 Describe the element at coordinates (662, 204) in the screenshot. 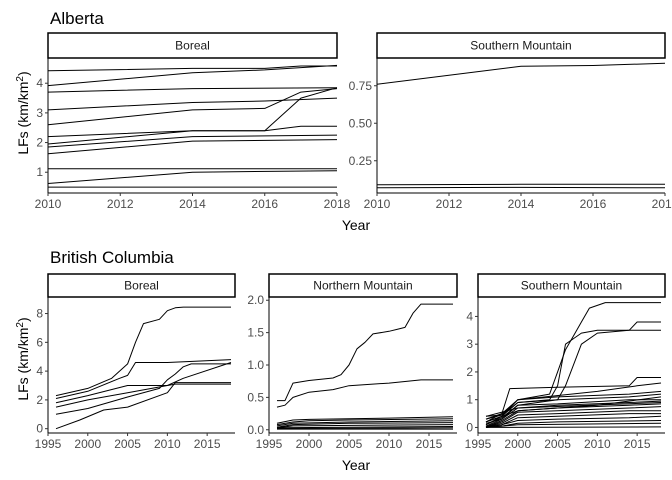

I see `x-tick-label: 2018` at that location.